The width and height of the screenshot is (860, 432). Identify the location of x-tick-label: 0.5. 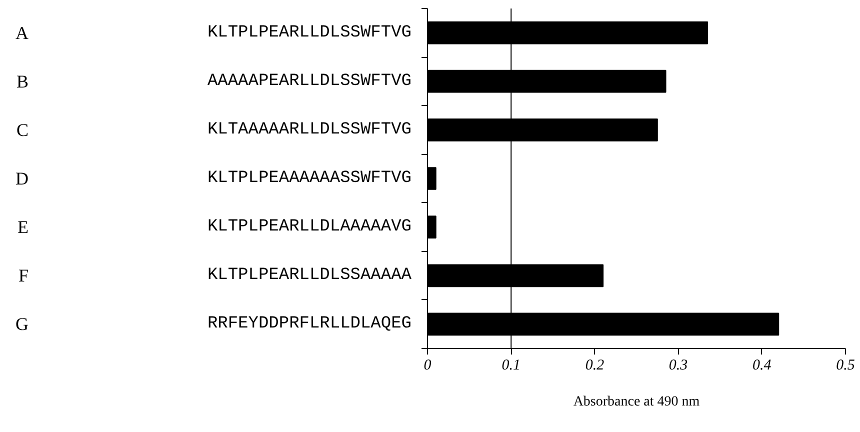
(846, 366).